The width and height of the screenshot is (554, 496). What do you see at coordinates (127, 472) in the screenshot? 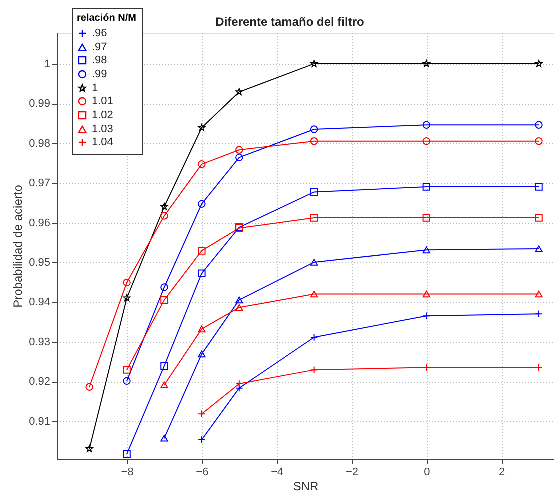
I see `x-tick-label: −8` at bounding box center [127, 472].